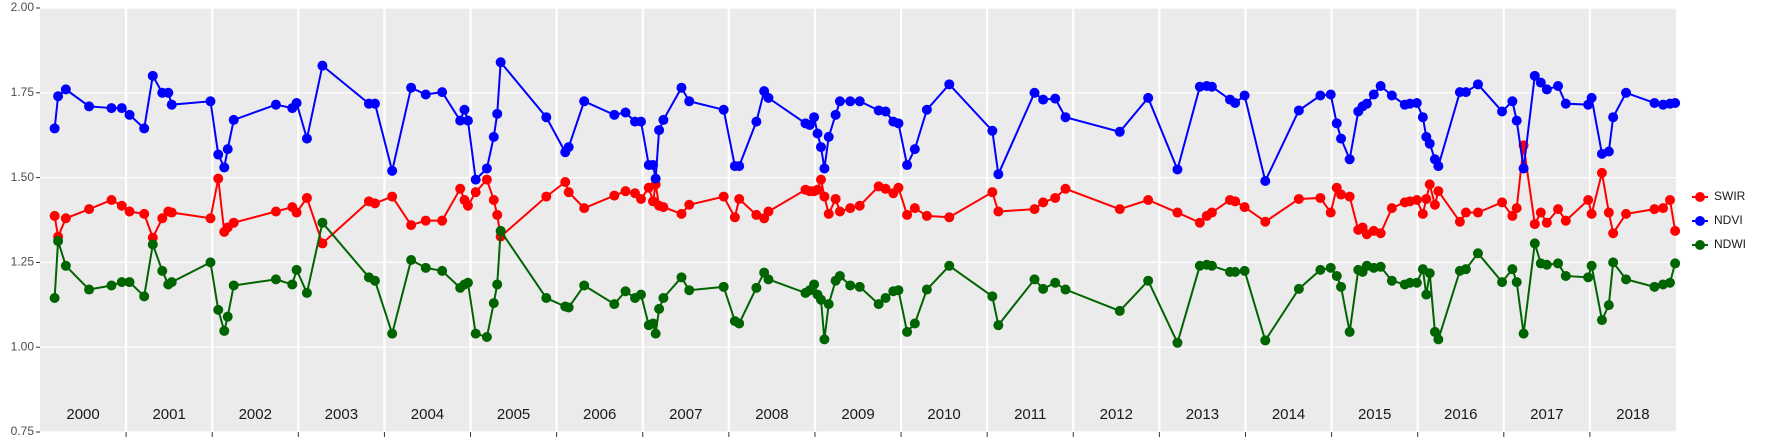 This screenshot has width=1773, height=442. Describe the element at coordinates (23, 7) in the screenshot. I see `y-tick-label: 2.00` at that location.